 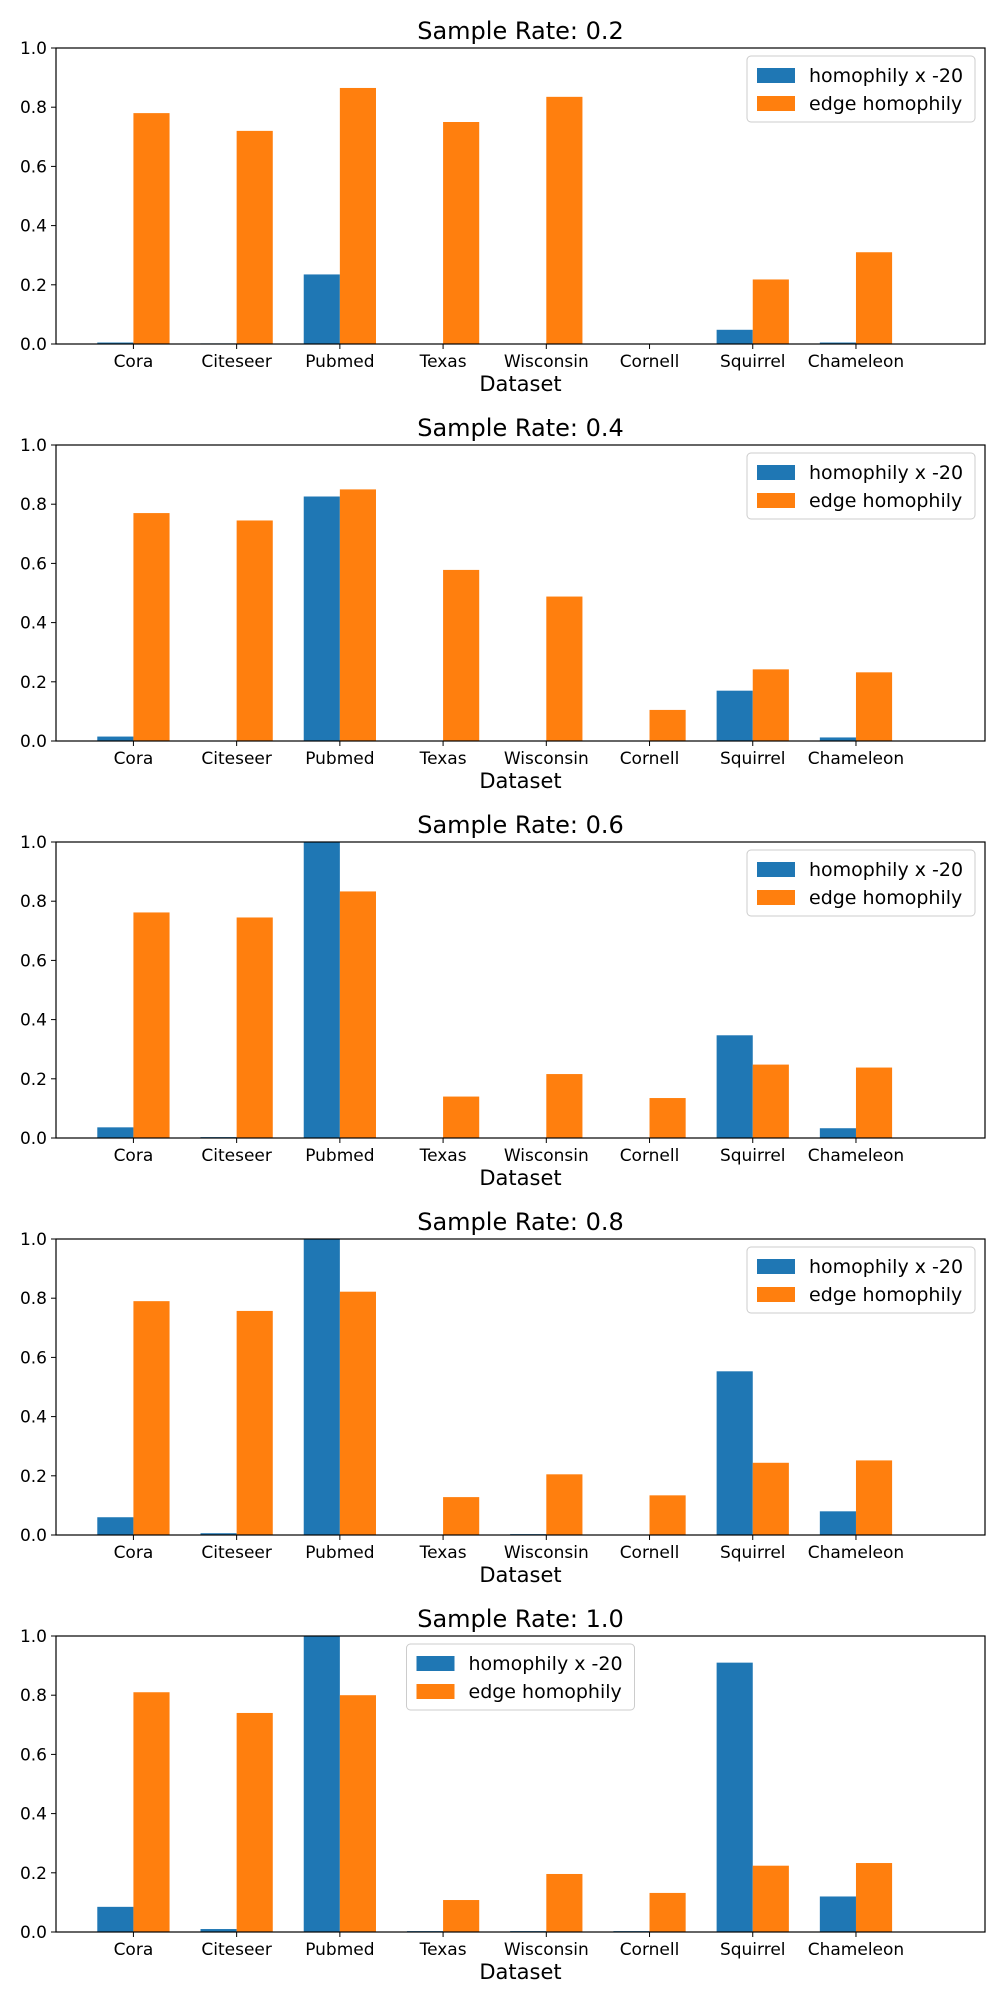 What do you see at coordinates (520, 1222) in the screenshot?
I see `chart-title: Sample Rate: 0.8` at bounding box center [520, 1222].